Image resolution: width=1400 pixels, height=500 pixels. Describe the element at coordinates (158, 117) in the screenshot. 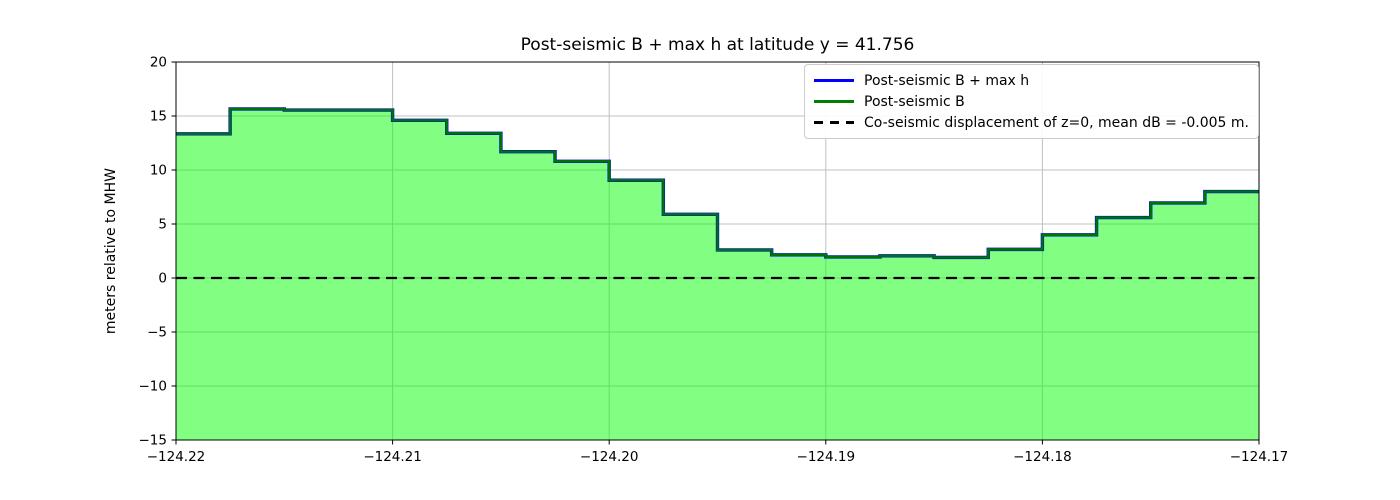

I see `y-tick-label: 15` at that location.